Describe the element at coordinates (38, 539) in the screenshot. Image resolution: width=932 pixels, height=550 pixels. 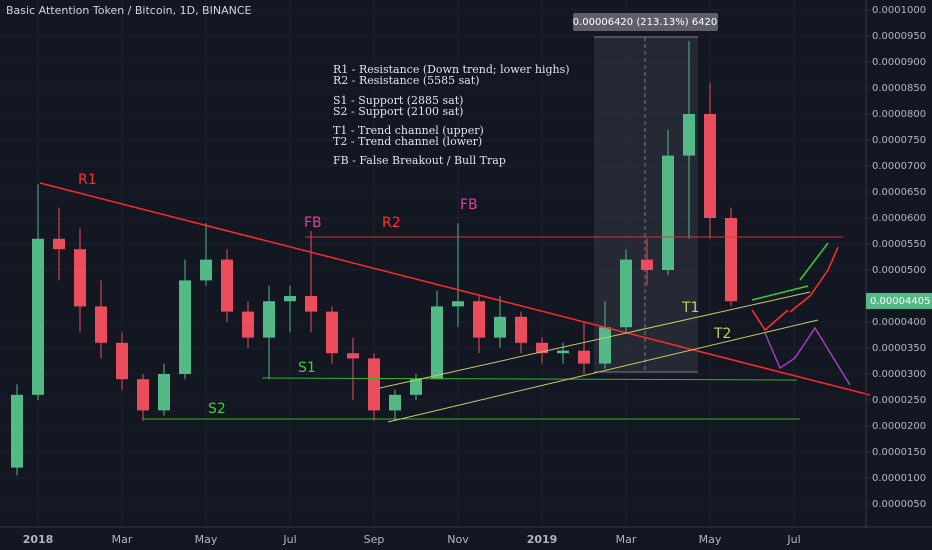
I see `x-tick-label: 2018` at that location.